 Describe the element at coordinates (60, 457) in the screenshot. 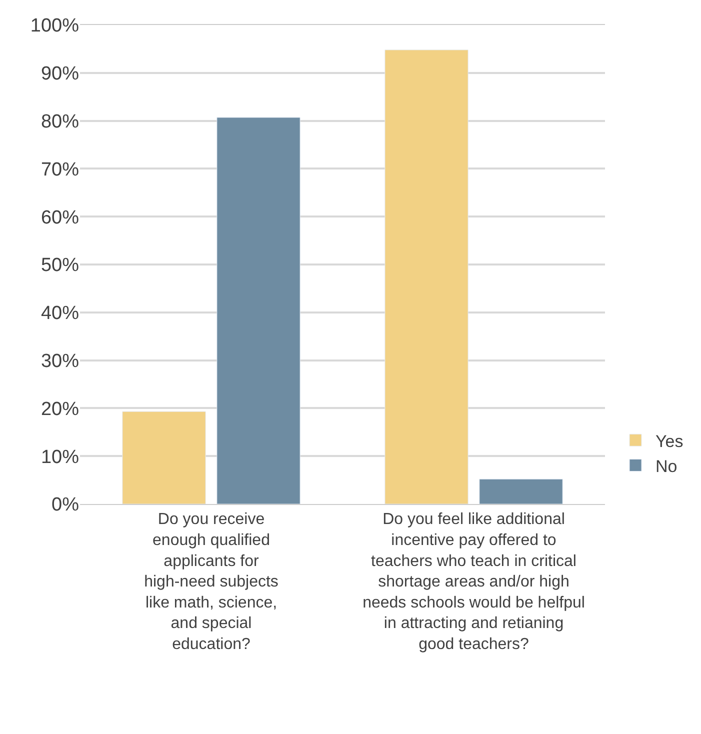

I see `y-tick-label: 10%` at that location.